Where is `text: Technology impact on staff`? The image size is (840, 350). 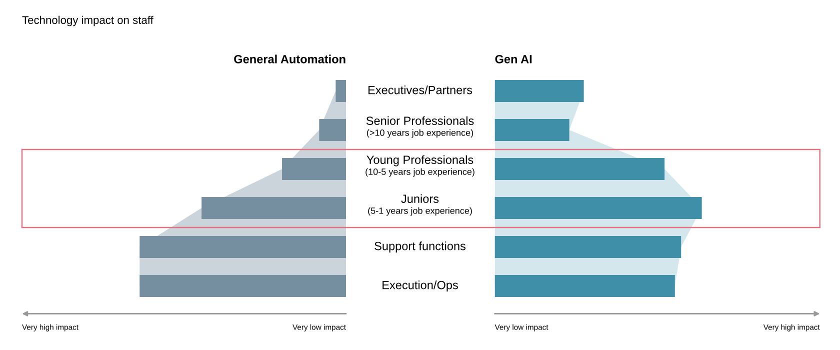 text: Technology impact on staff is located at coordinates (88, 21).